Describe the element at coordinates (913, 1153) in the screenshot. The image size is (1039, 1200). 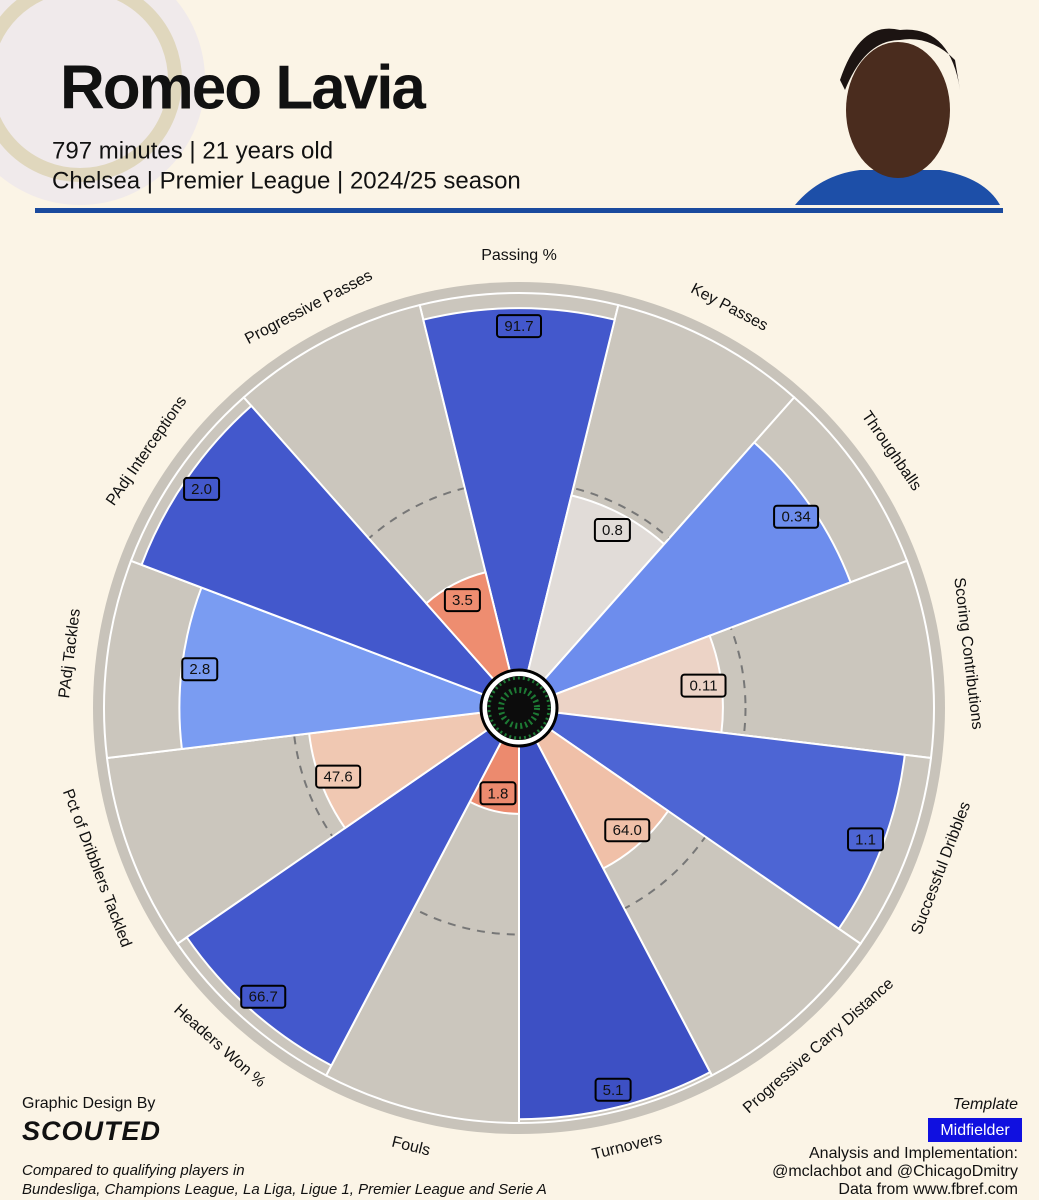
I see `credits: Analysis and Implementation:` at that location.